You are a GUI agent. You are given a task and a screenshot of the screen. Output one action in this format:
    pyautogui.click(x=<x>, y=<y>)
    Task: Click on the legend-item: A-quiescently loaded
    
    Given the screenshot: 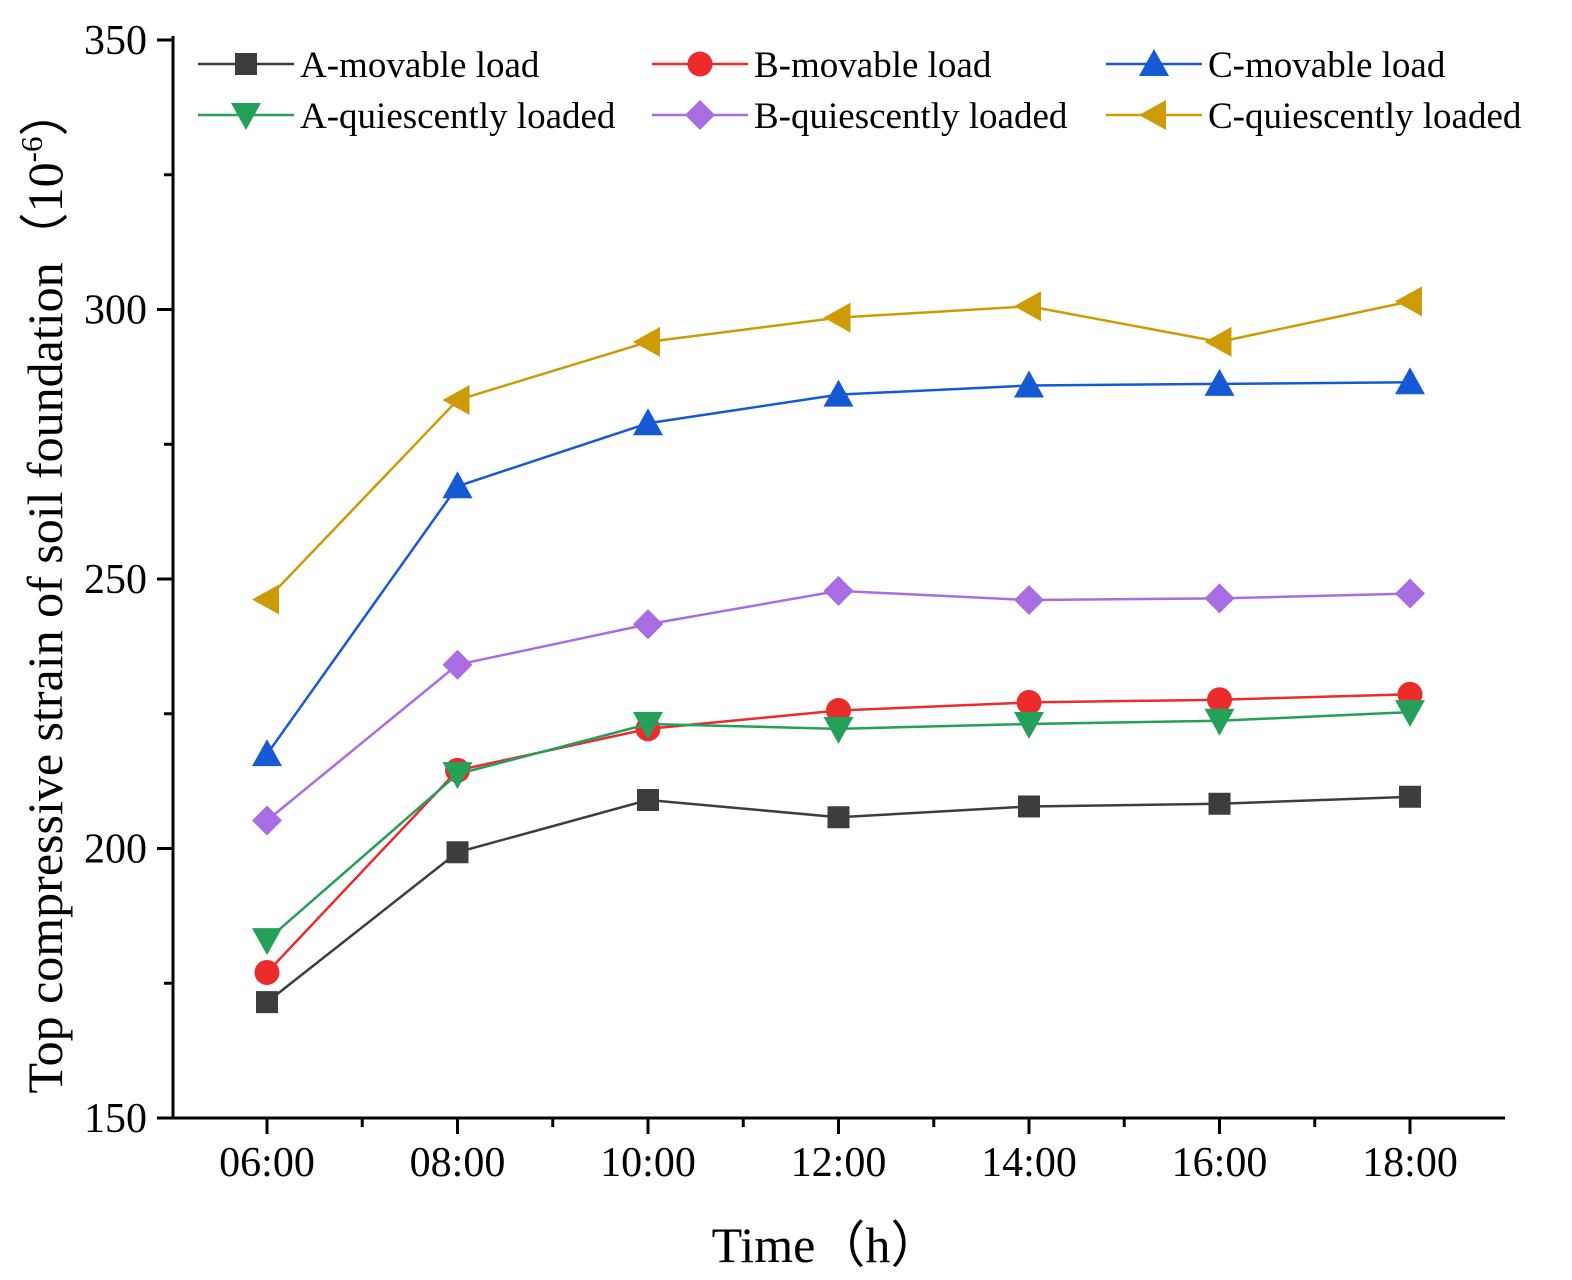 What is the action you would take?
    pyautogui.click(x=407, y=116)
    